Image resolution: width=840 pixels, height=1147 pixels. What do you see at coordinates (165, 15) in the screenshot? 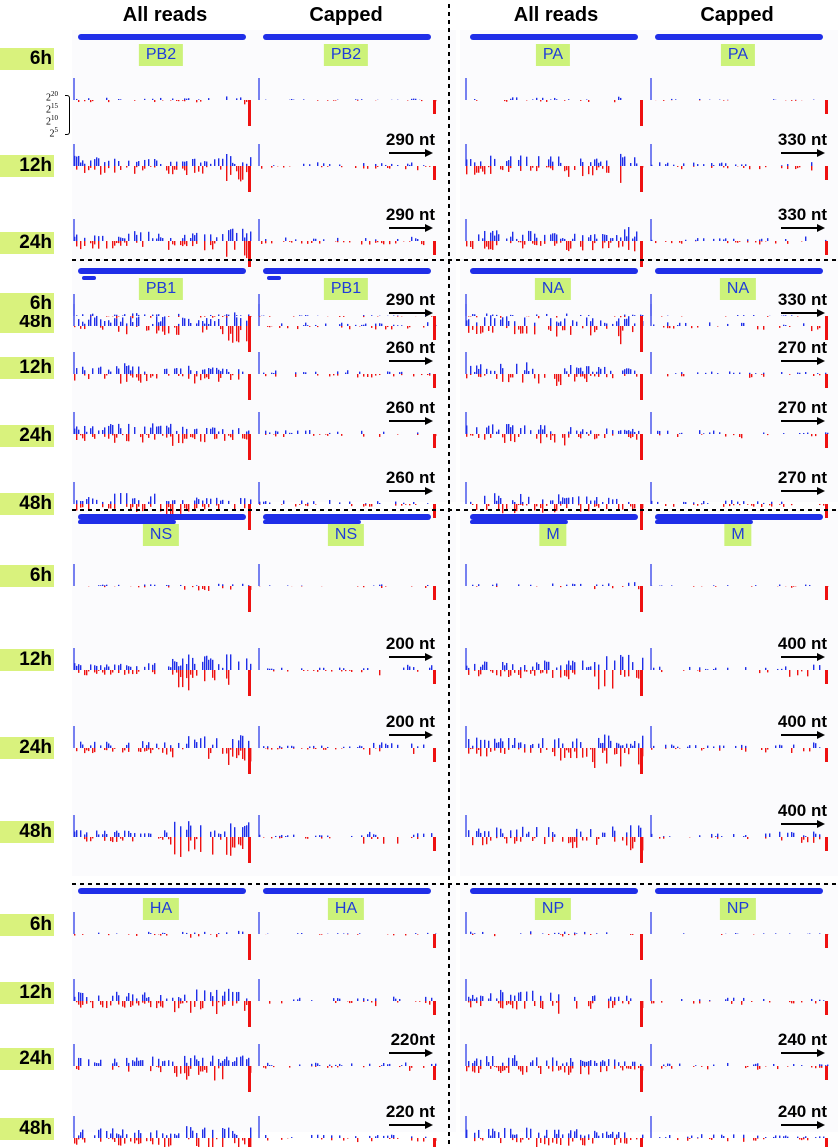
I see `col-header-all-reads-left: All reads` at bounding box center [165, 15].